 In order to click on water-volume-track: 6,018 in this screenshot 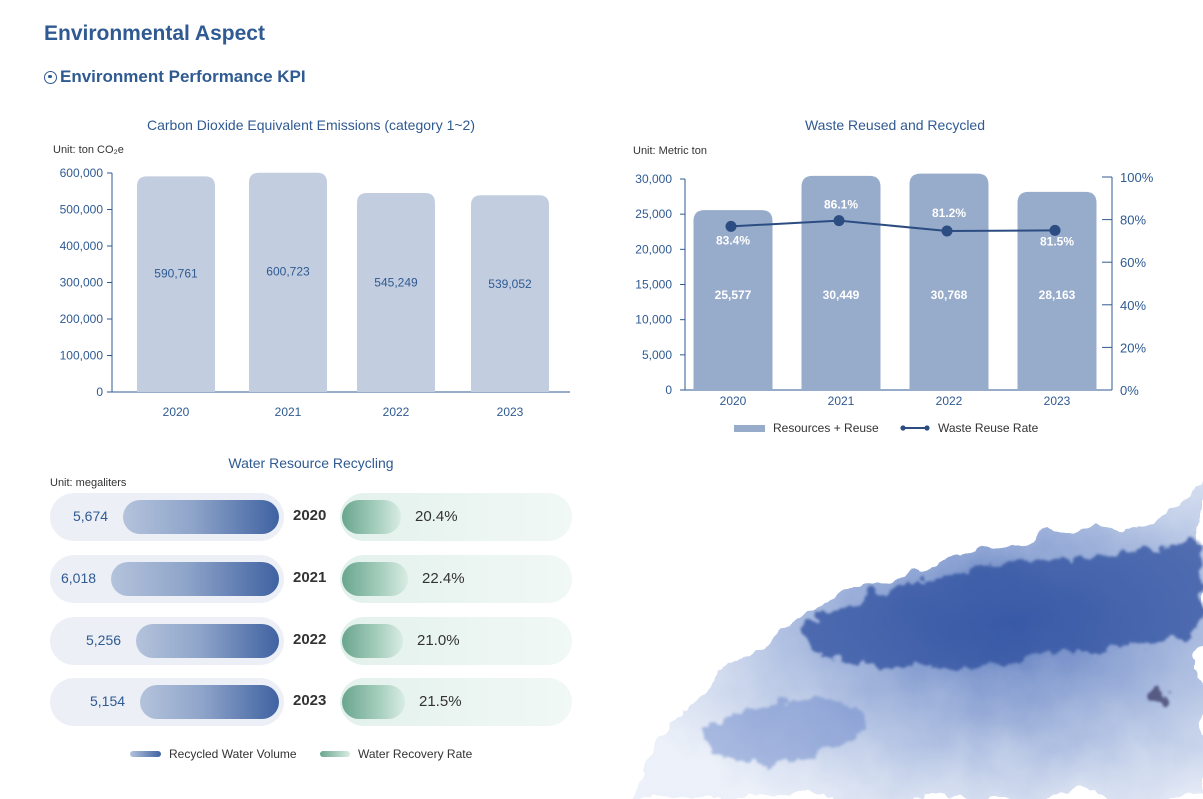, I will do `click(167, 579)`.